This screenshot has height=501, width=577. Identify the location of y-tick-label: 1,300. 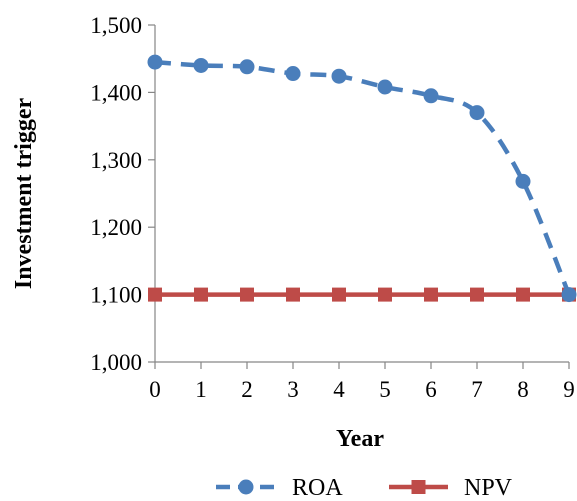
(116, 160).